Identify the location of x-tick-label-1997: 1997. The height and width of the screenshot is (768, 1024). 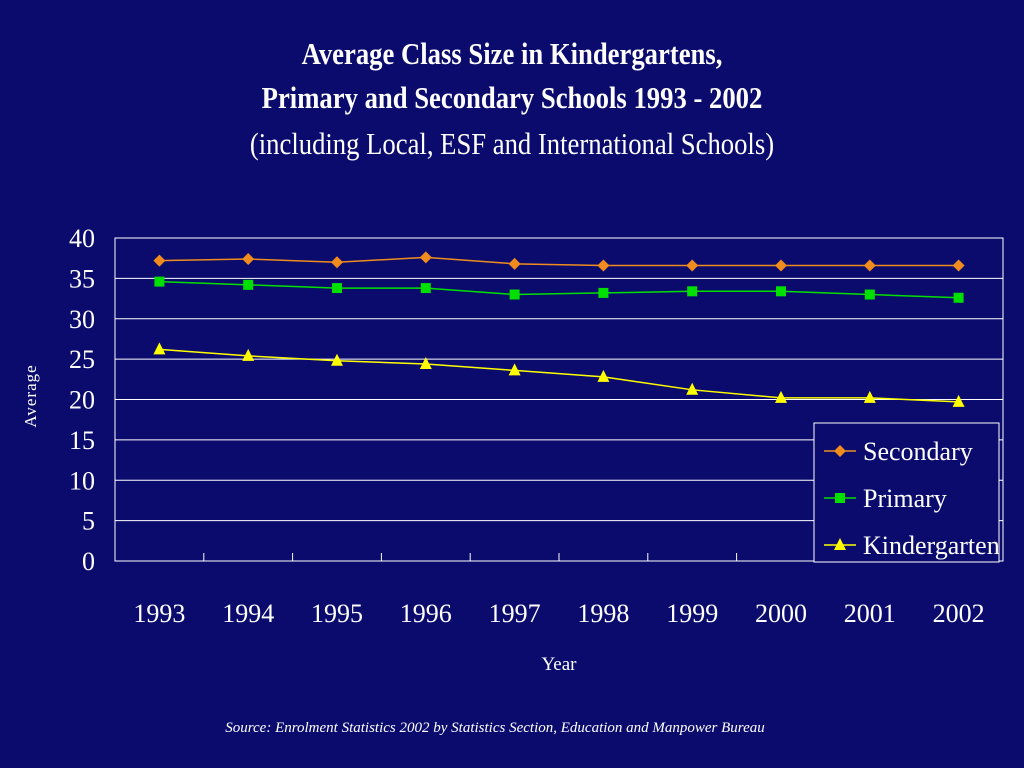
(515, 613).